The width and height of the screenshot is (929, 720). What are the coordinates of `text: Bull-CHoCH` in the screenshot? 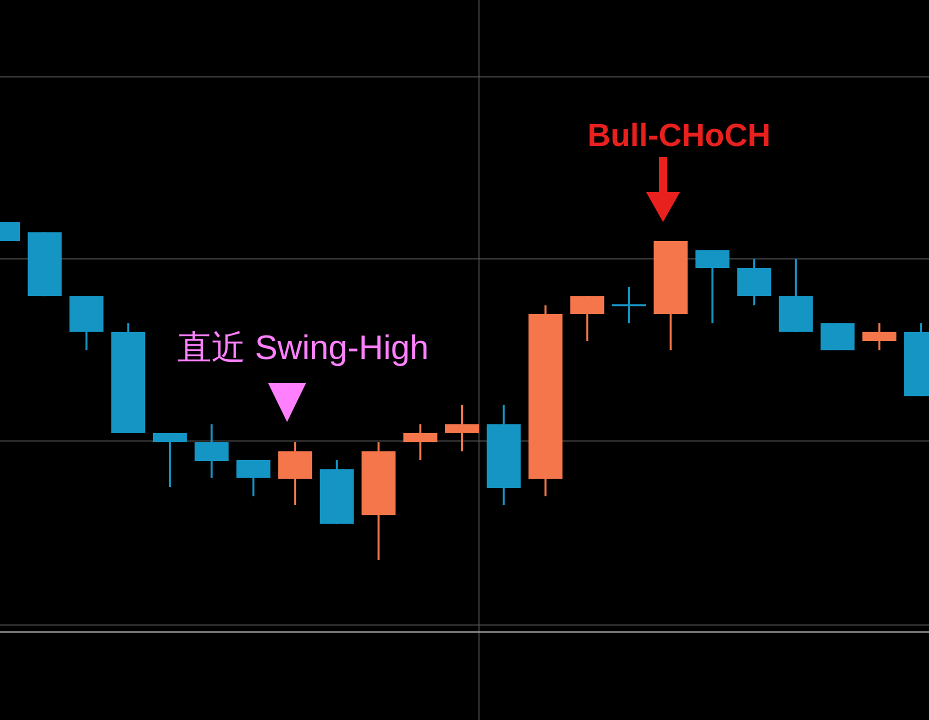 It's located at (679, 135).